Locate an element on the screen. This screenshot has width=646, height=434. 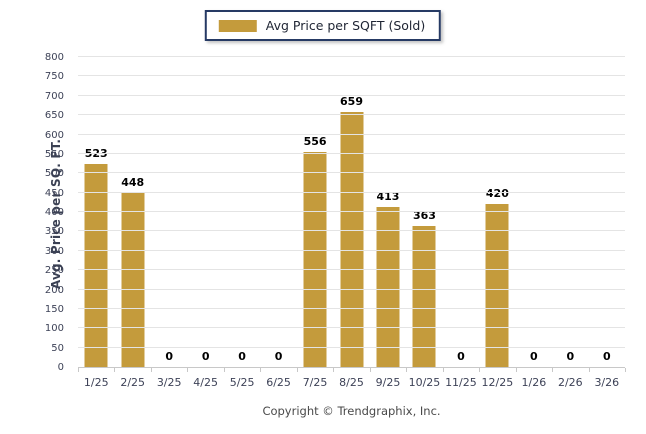
bar-slot: 523 is located at coordinates (96, 212).